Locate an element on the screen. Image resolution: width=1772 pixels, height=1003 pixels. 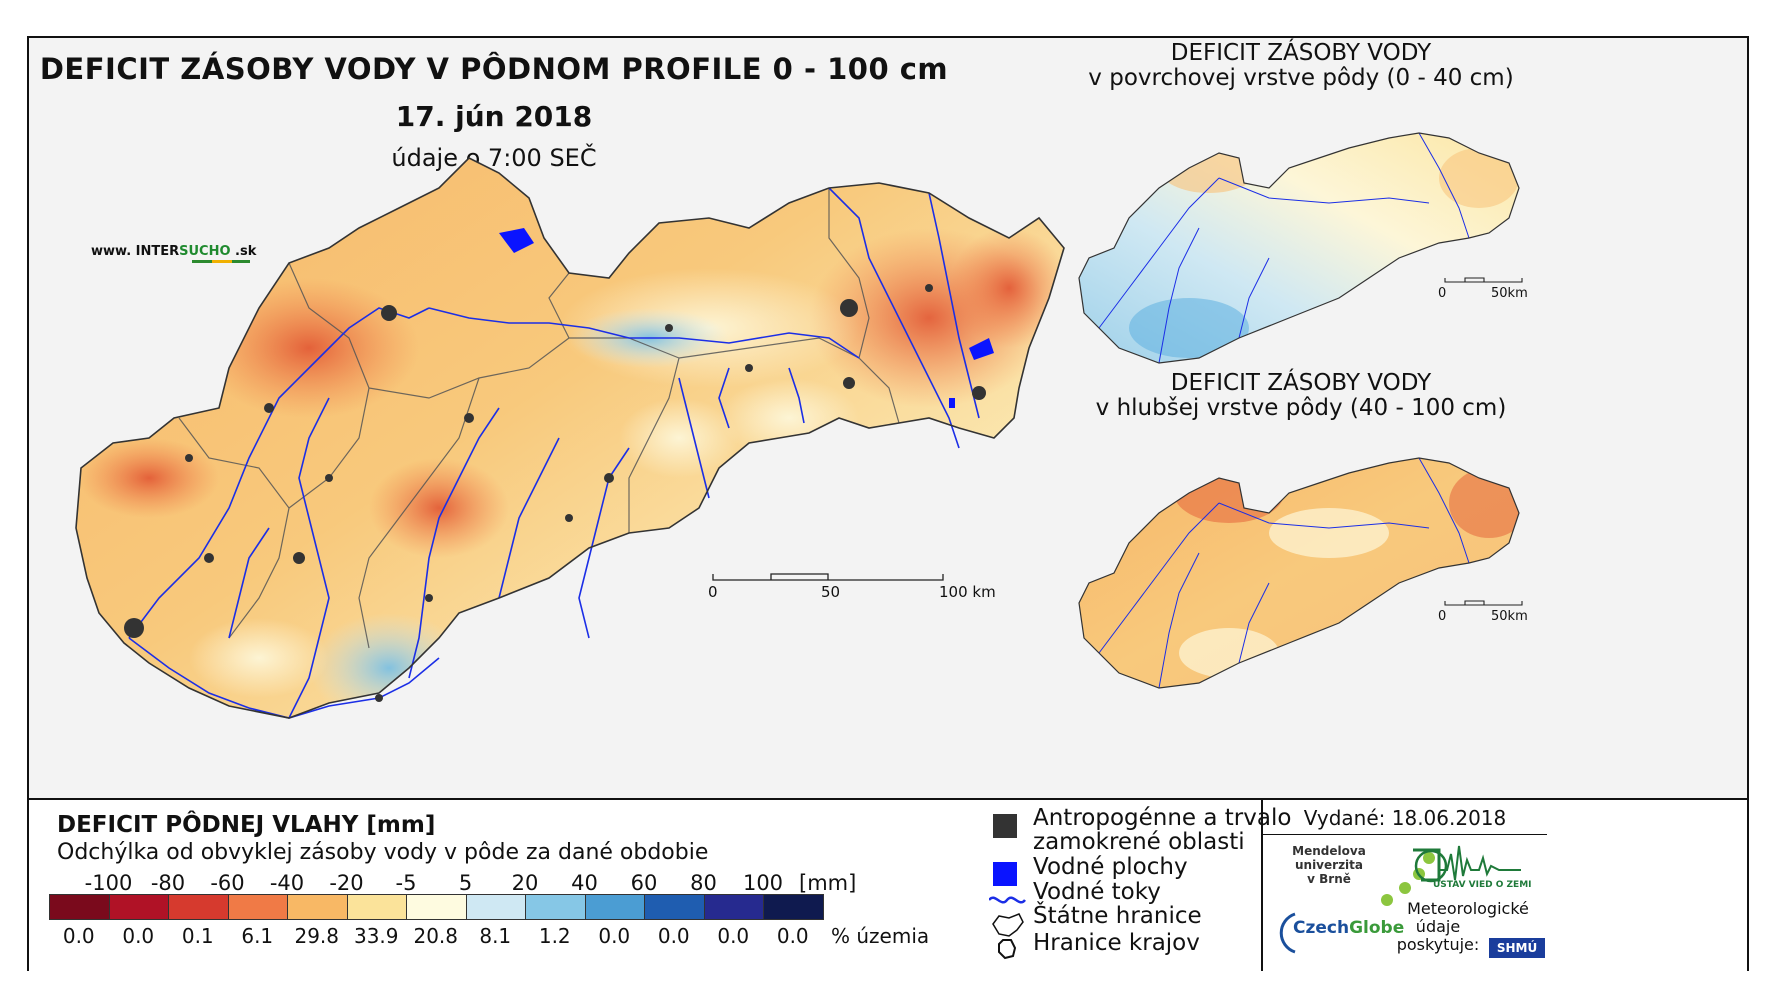
legend-percent-value: 8.1 is located at coordinates (495, 936).